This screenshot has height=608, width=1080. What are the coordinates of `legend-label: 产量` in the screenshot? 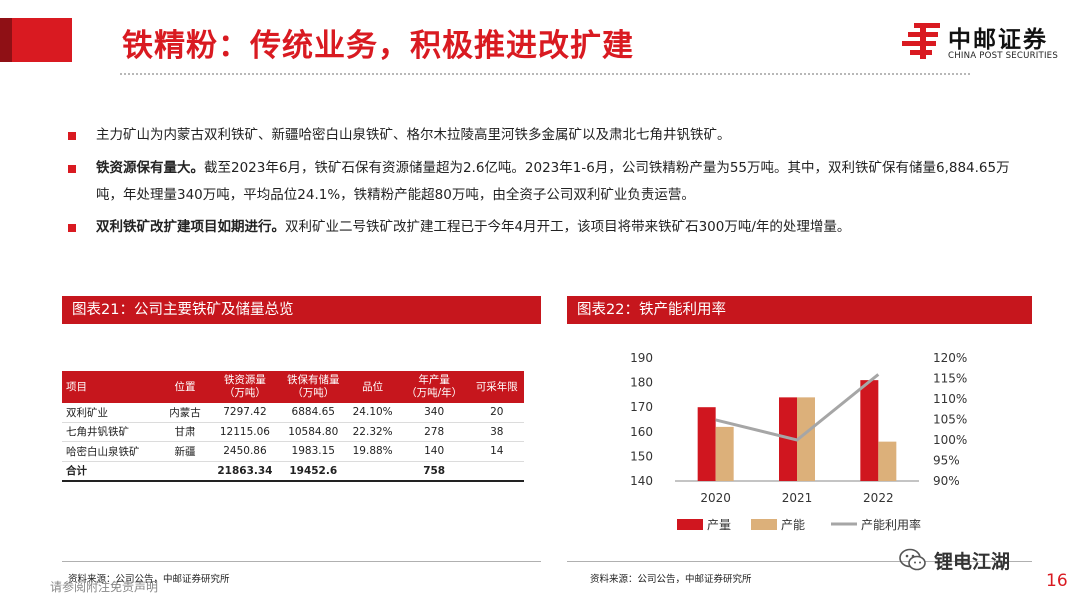 It's located at (719, 525).